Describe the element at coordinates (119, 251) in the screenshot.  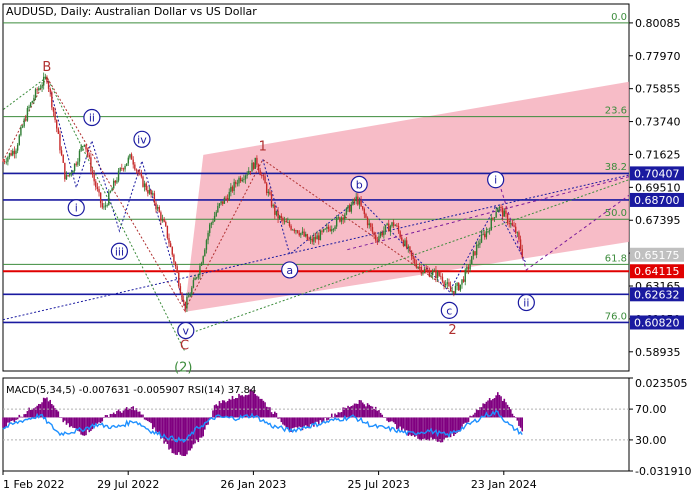
I see `wave-label: iii` at that location.